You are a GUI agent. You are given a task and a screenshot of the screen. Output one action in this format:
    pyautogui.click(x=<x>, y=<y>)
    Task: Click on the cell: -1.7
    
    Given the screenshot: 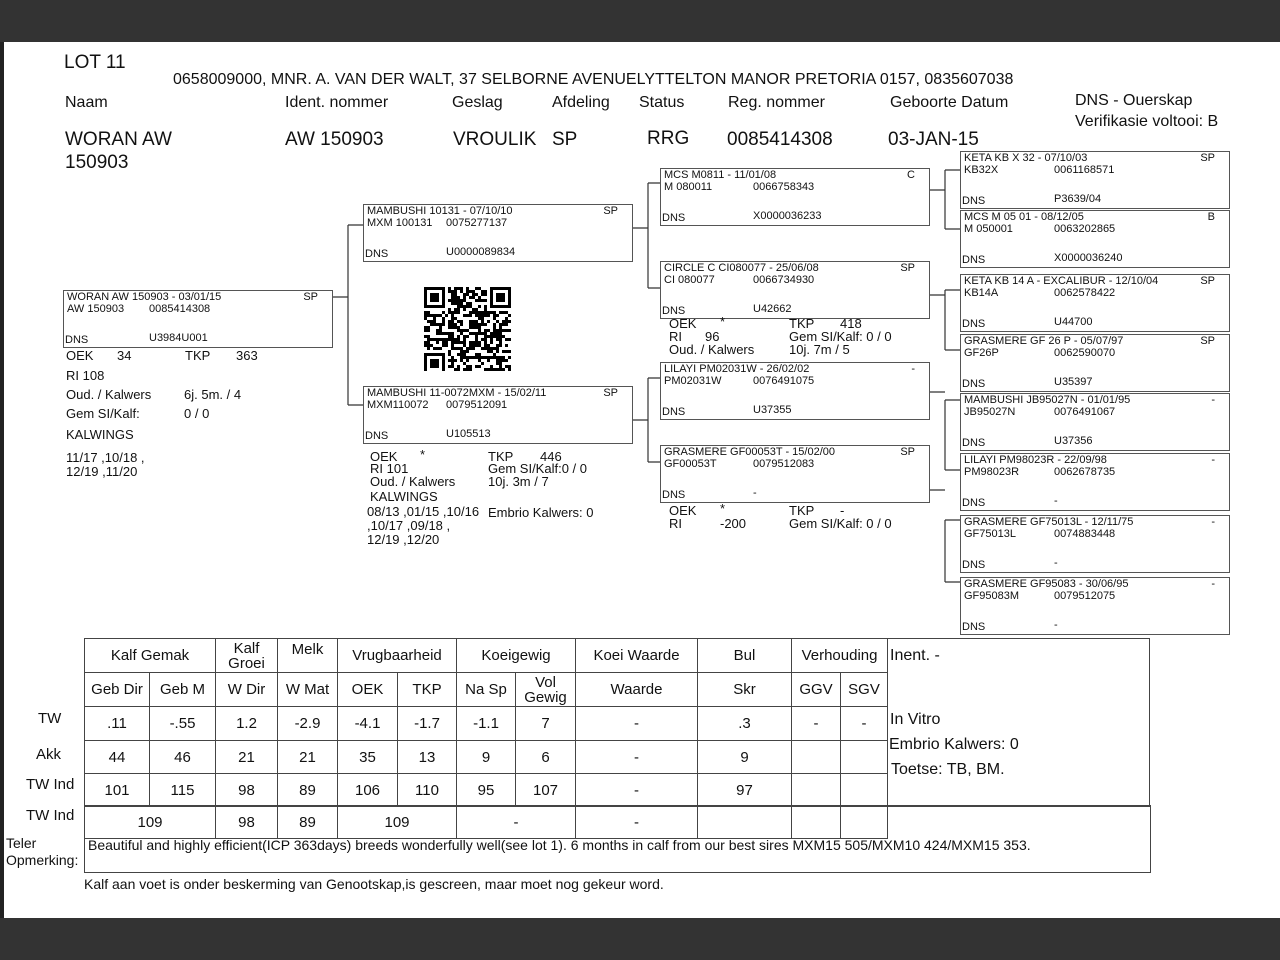 What is the action you would take?
    pyautogui.click(x=427, y=723)
    